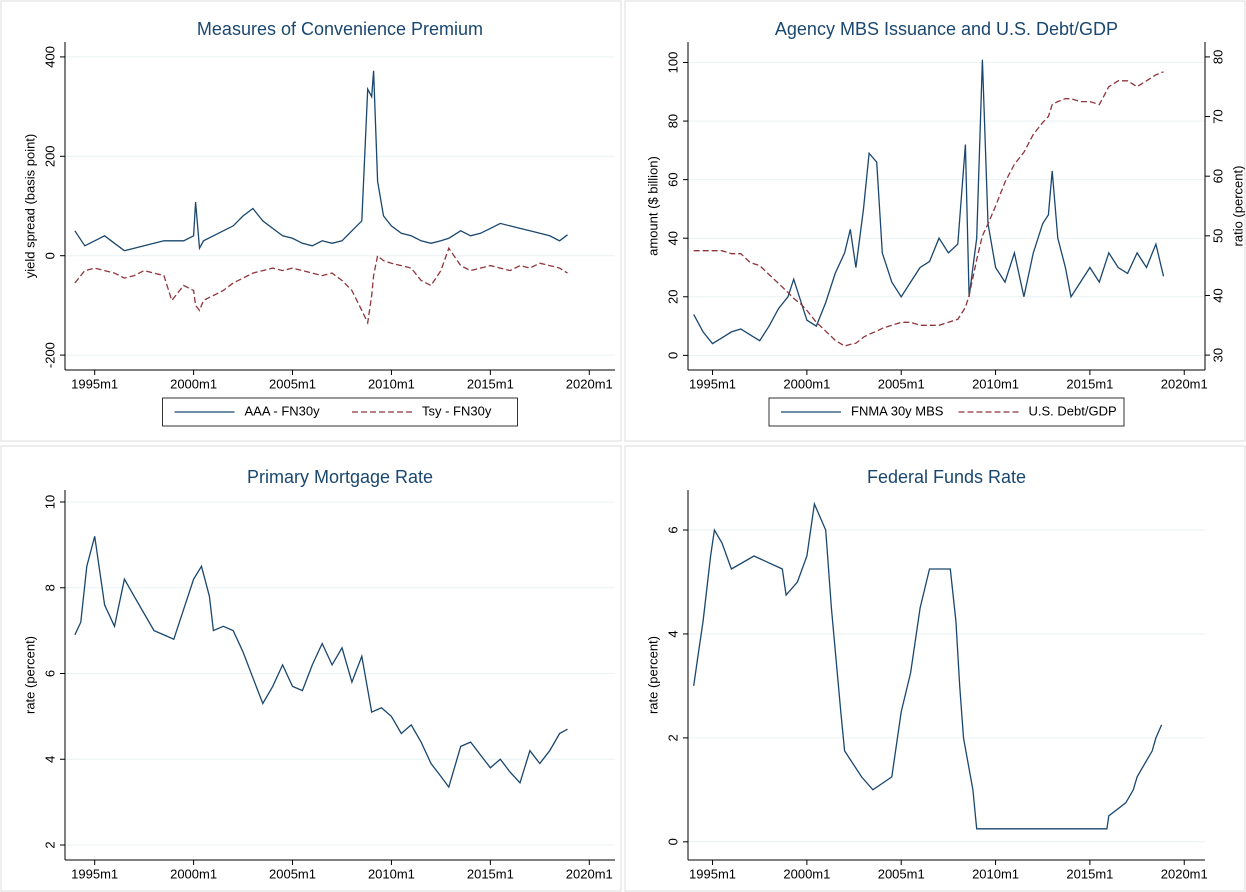 The height and width of the screenshot is (892, 1246). I want to click on y2-tick-label: 80, so click(1217, 57).